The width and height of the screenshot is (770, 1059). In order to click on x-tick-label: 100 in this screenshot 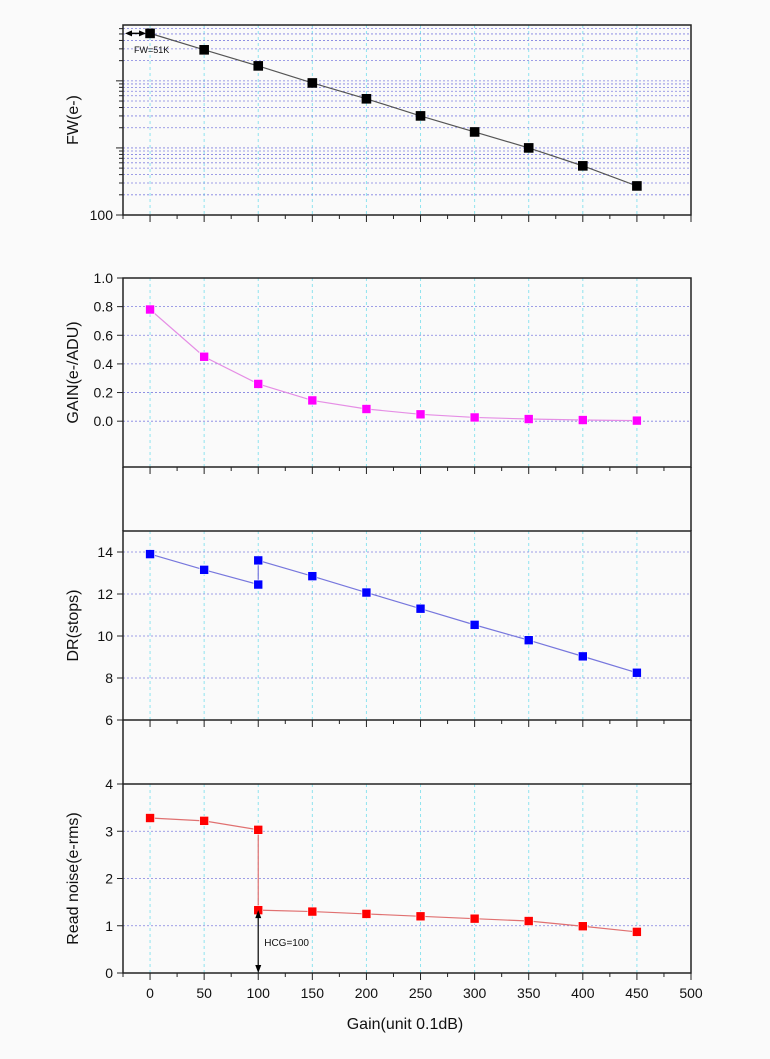, I will do `click(259, 993)`.